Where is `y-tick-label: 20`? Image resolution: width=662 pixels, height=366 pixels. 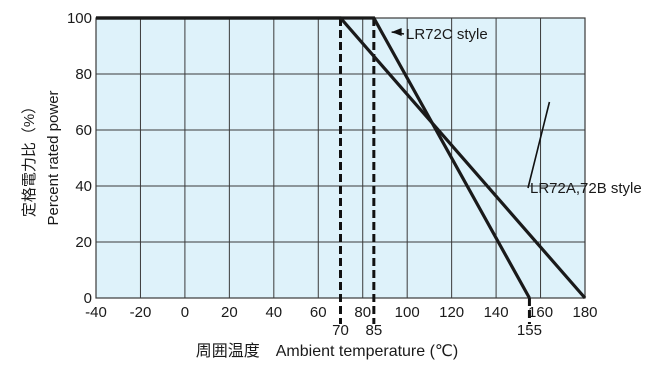
y-tick-label: 20 is located at coordinates (83, 242).